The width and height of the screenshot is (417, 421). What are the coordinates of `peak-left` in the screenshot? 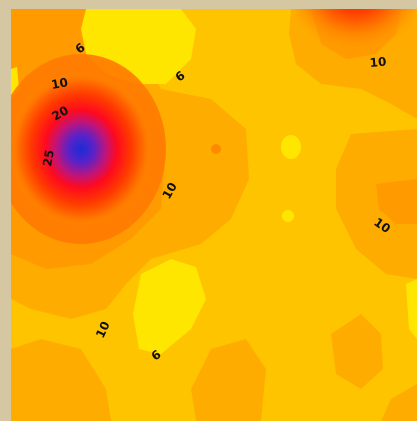 It's located at (82, 149).